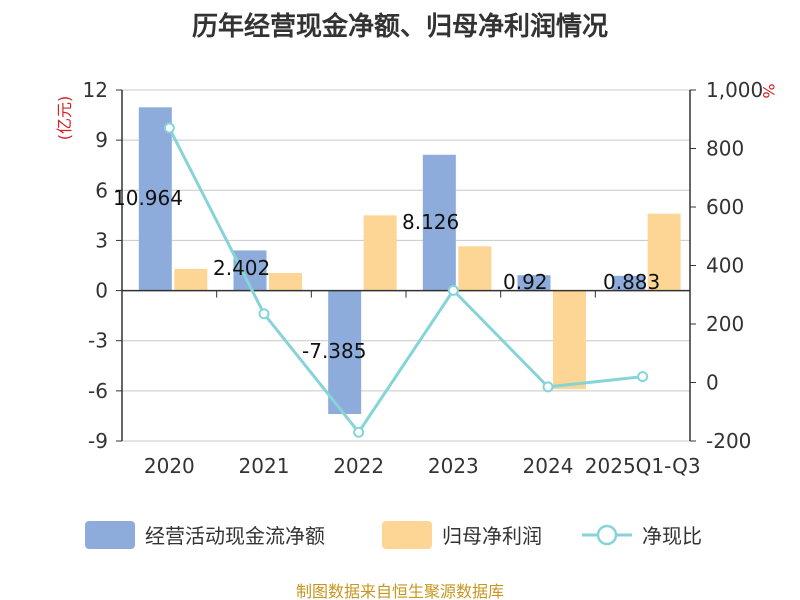 The image size is (800, 600). I want to click on legend-swatch-profit, so click(407, 535).